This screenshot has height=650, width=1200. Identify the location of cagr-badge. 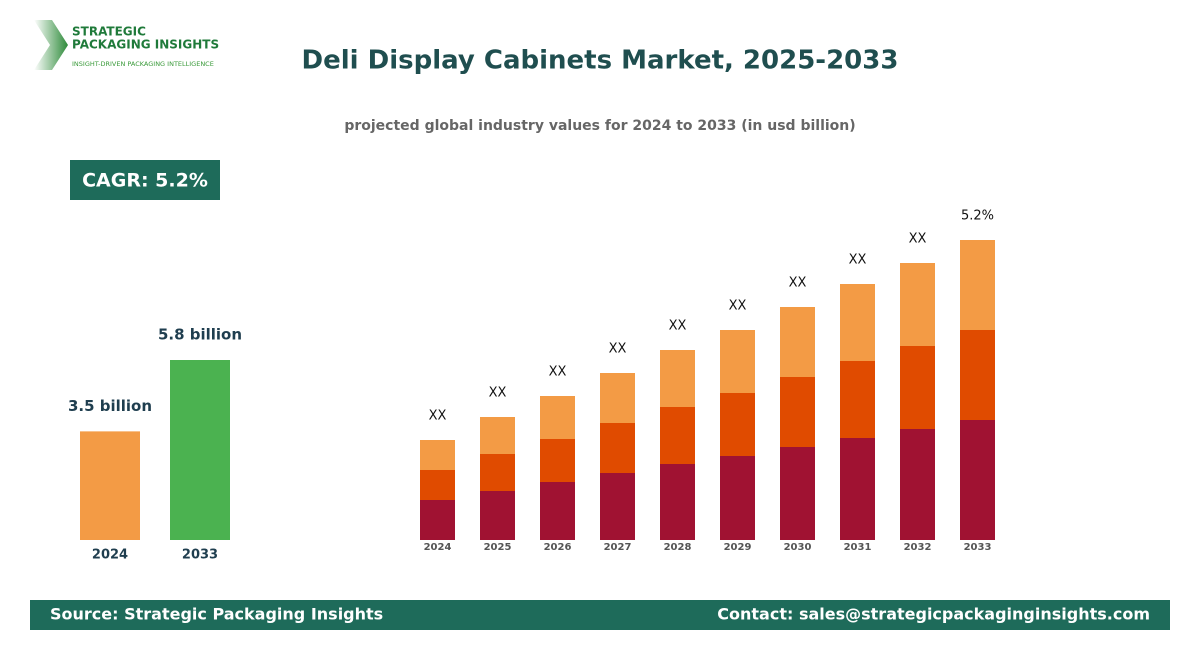
(145, 180).